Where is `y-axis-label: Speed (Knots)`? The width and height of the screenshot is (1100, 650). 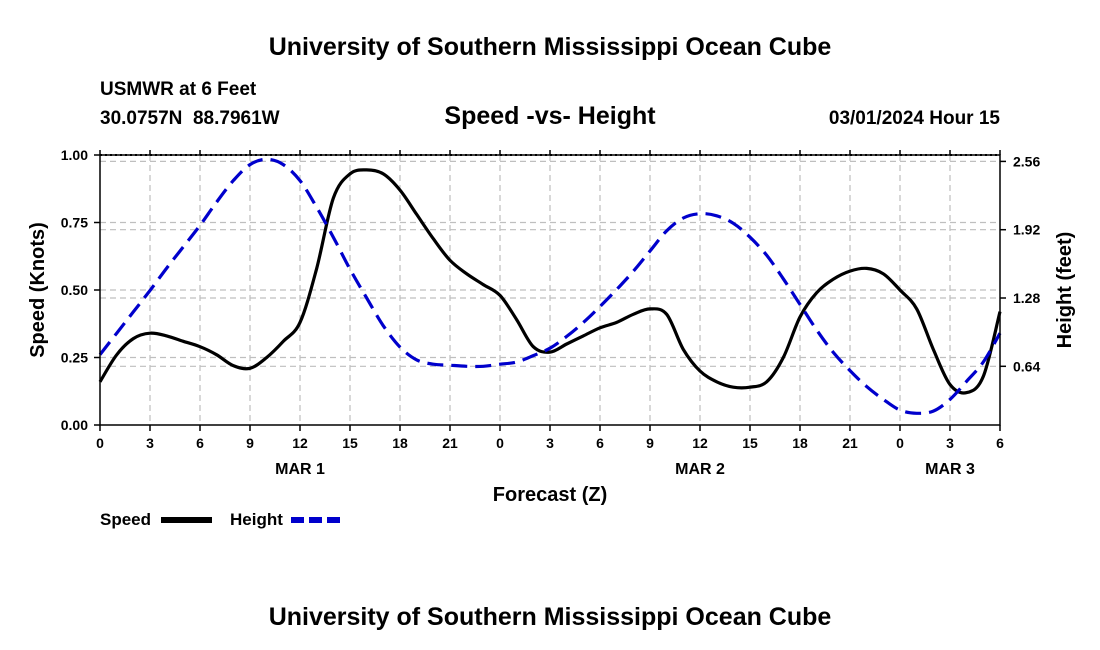 y-axis-label: Speed (Knots) is located at coordinates (38, 290).